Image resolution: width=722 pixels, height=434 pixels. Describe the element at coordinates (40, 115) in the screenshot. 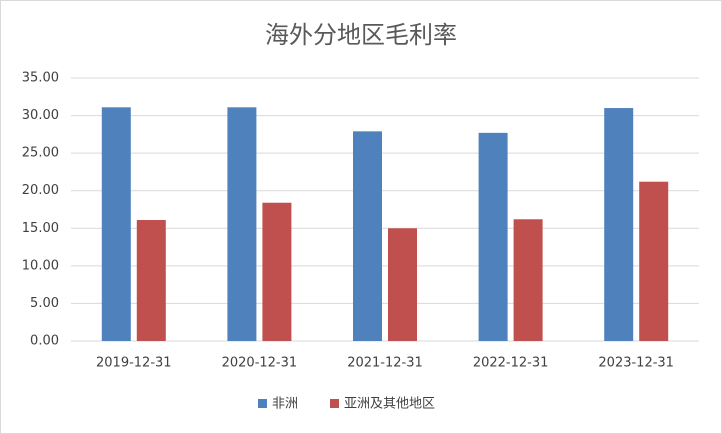

I see `y-tick-label: 30.00` at that location.